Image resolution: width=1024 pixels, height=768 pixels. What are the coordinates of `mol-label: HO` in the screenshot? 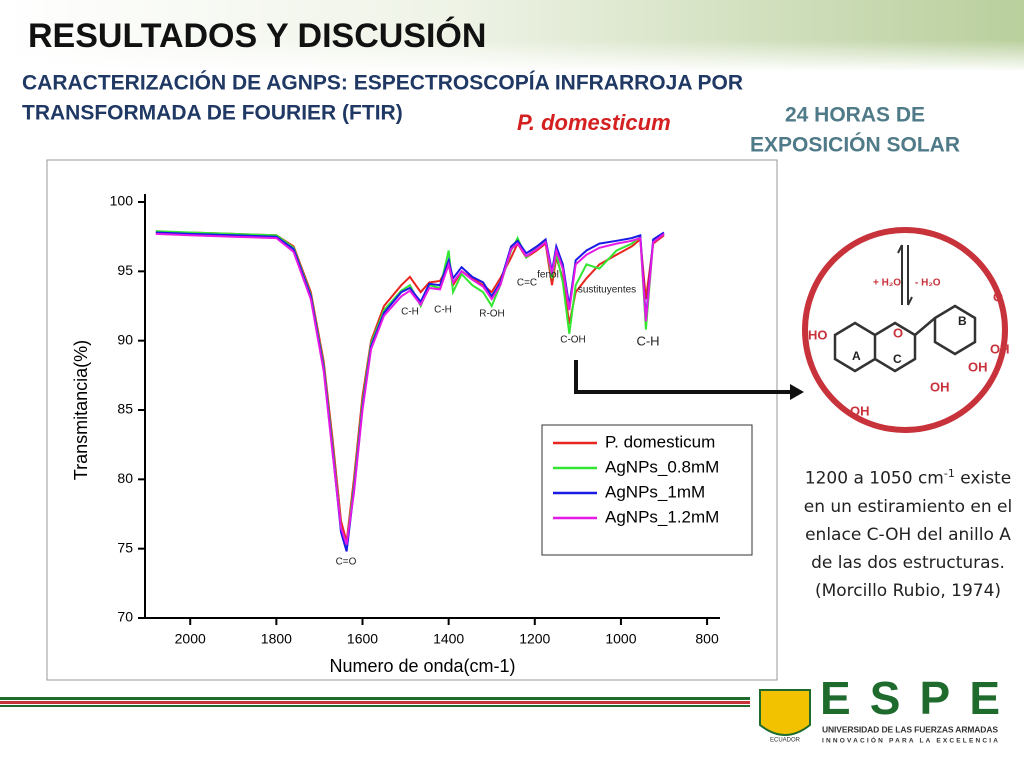 It's located at (818, 334).